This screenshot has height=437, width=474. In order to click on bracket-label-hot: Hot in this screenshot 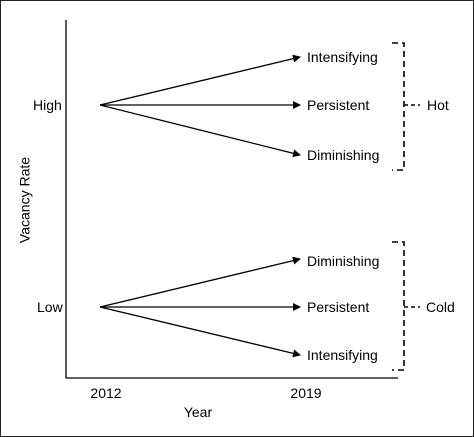, I will do `click(438, 105)`.